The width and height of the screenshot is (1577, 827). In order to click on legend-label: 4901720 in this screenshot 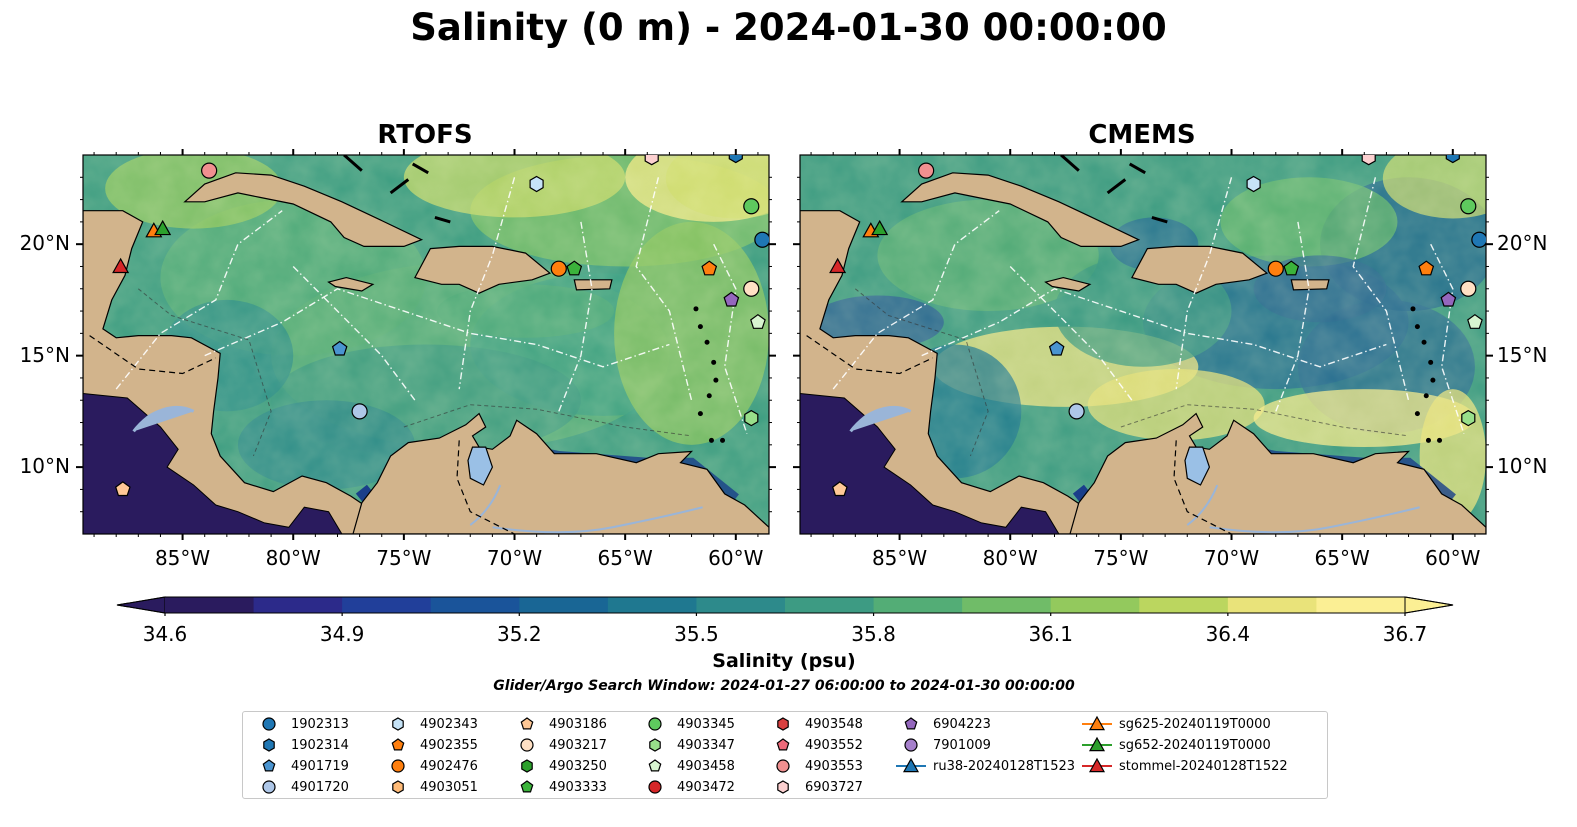, I will do `click(320, 787)`.